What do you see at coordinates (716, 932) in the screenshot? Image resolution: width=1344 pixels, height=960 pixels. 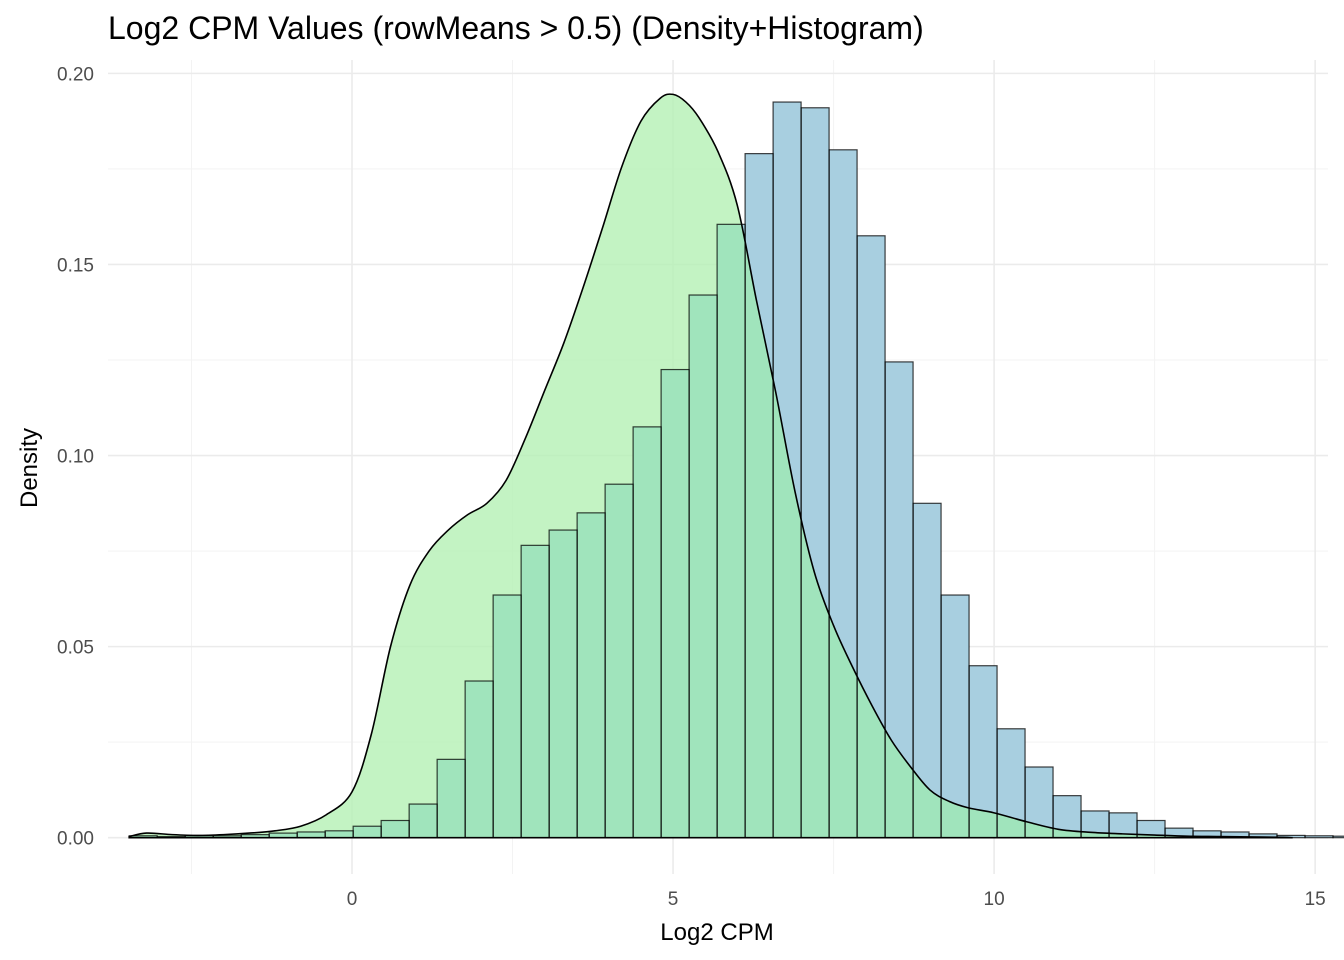 I see `x-axis-title: Log2 CPM` at bounding box center [716, 932].